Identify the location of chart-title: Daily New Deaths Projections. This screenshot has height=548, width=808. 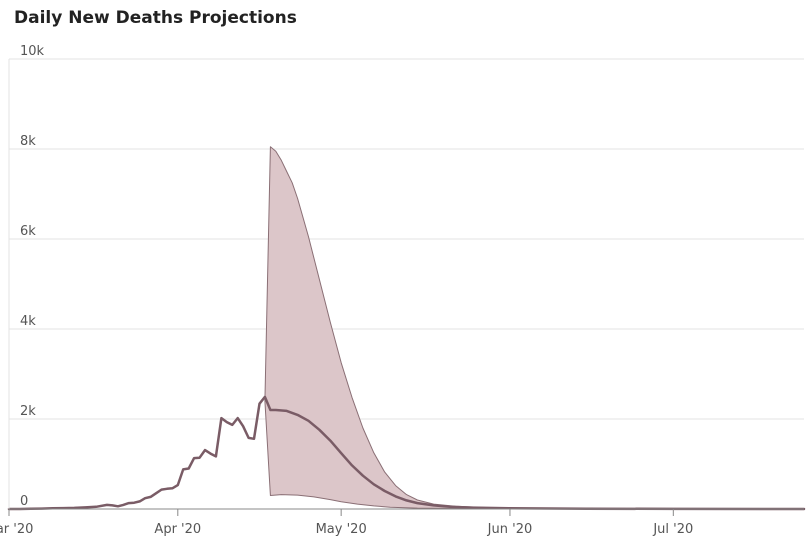
(155, 18).